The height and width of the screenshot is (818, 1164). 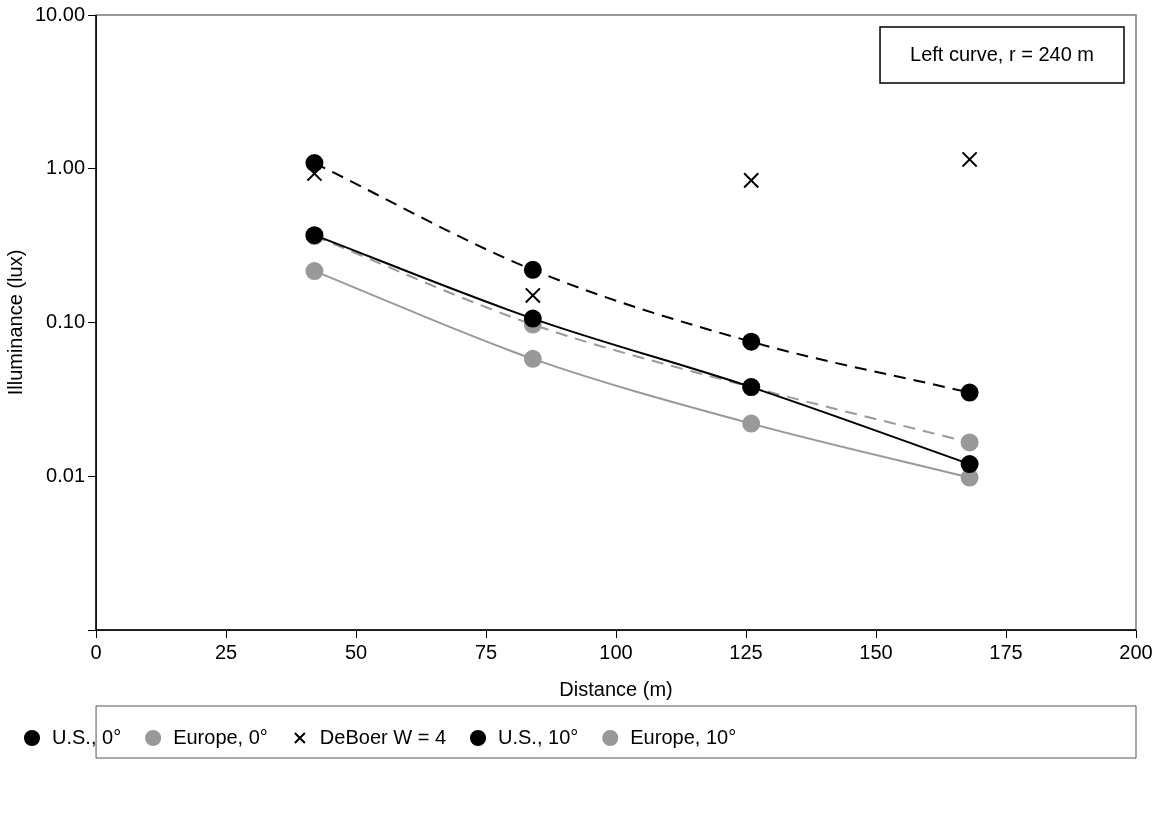 What do you see at coordinates (66, 474) in the screenshot?
I see `y-tick-label: 0.01` at bounding box center [66, 474].